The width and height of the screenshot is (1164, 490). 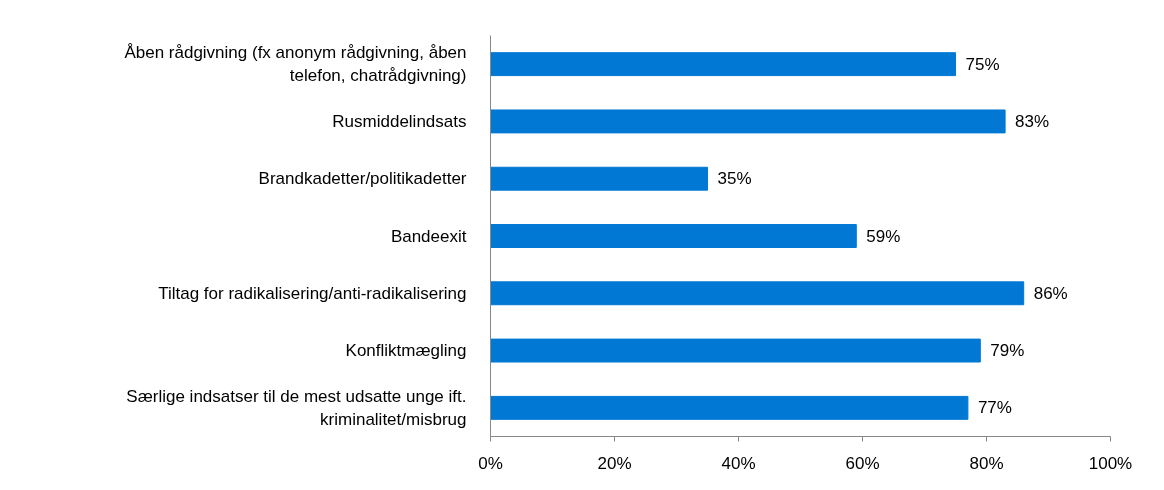 What do you see at coordinates (986, 463) in the screenshot?
I see `x-tick-label: 80%` at bounding box center [986, 463].